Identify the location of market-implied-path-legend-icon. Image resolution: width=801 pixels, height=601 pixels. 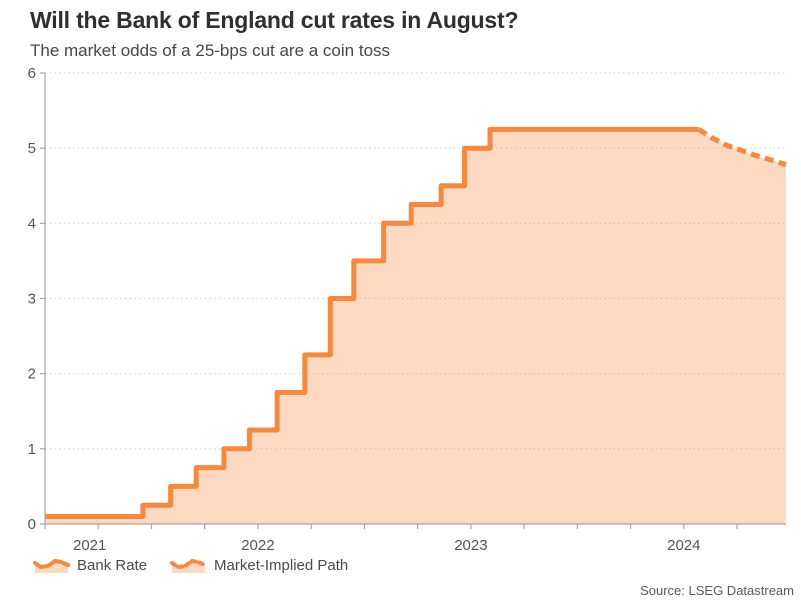
(189, 566).